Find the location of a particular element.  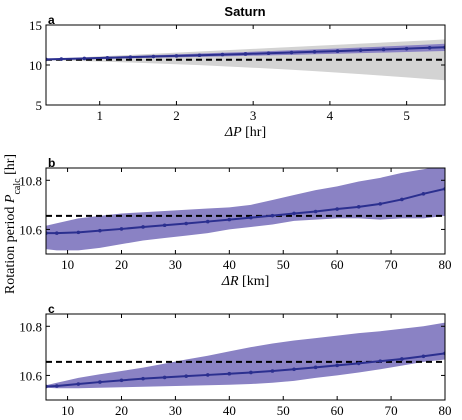

x-axis-label: ΔP [hr] is located at coordinates (245, 132).